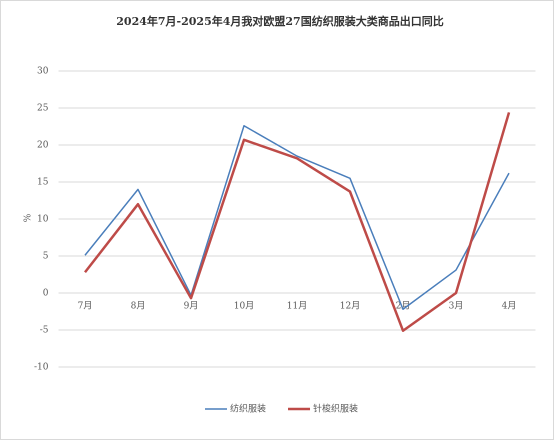 The image size is (554, 440). What do you see at coordinates (248, 409) in the screenshot?
I see `legend-label: 纺织服装` at bounding box center [248, 409].